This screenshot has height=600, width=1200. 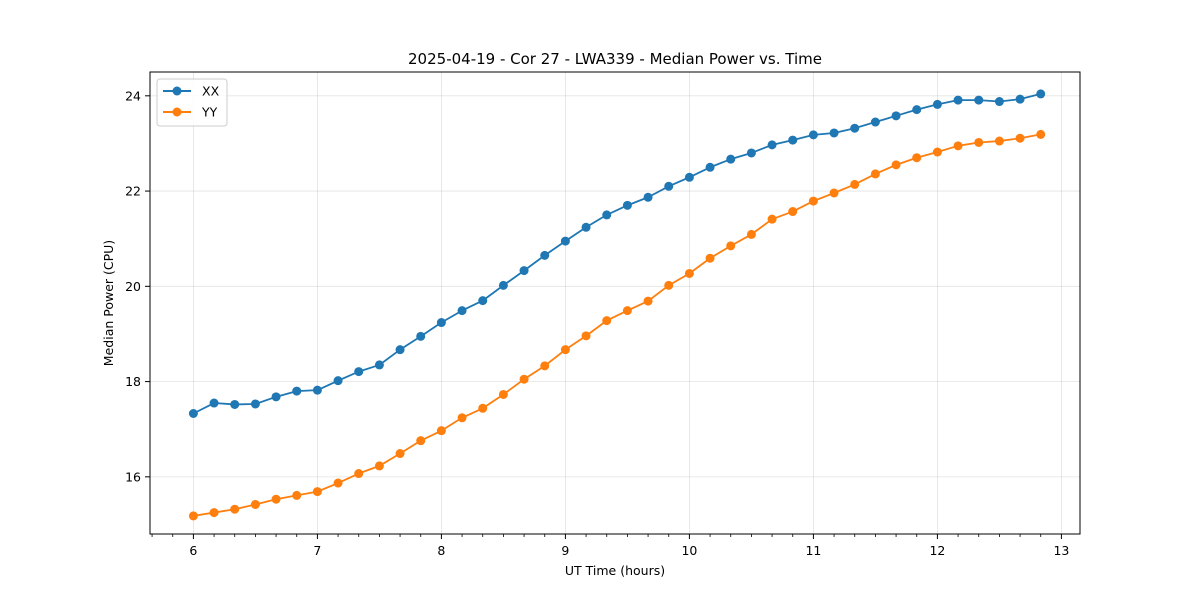 What do you see at coordinates (565, 550) in the screenshot?
I see `x-tick-label: 9` at bounding box center [565, 550].